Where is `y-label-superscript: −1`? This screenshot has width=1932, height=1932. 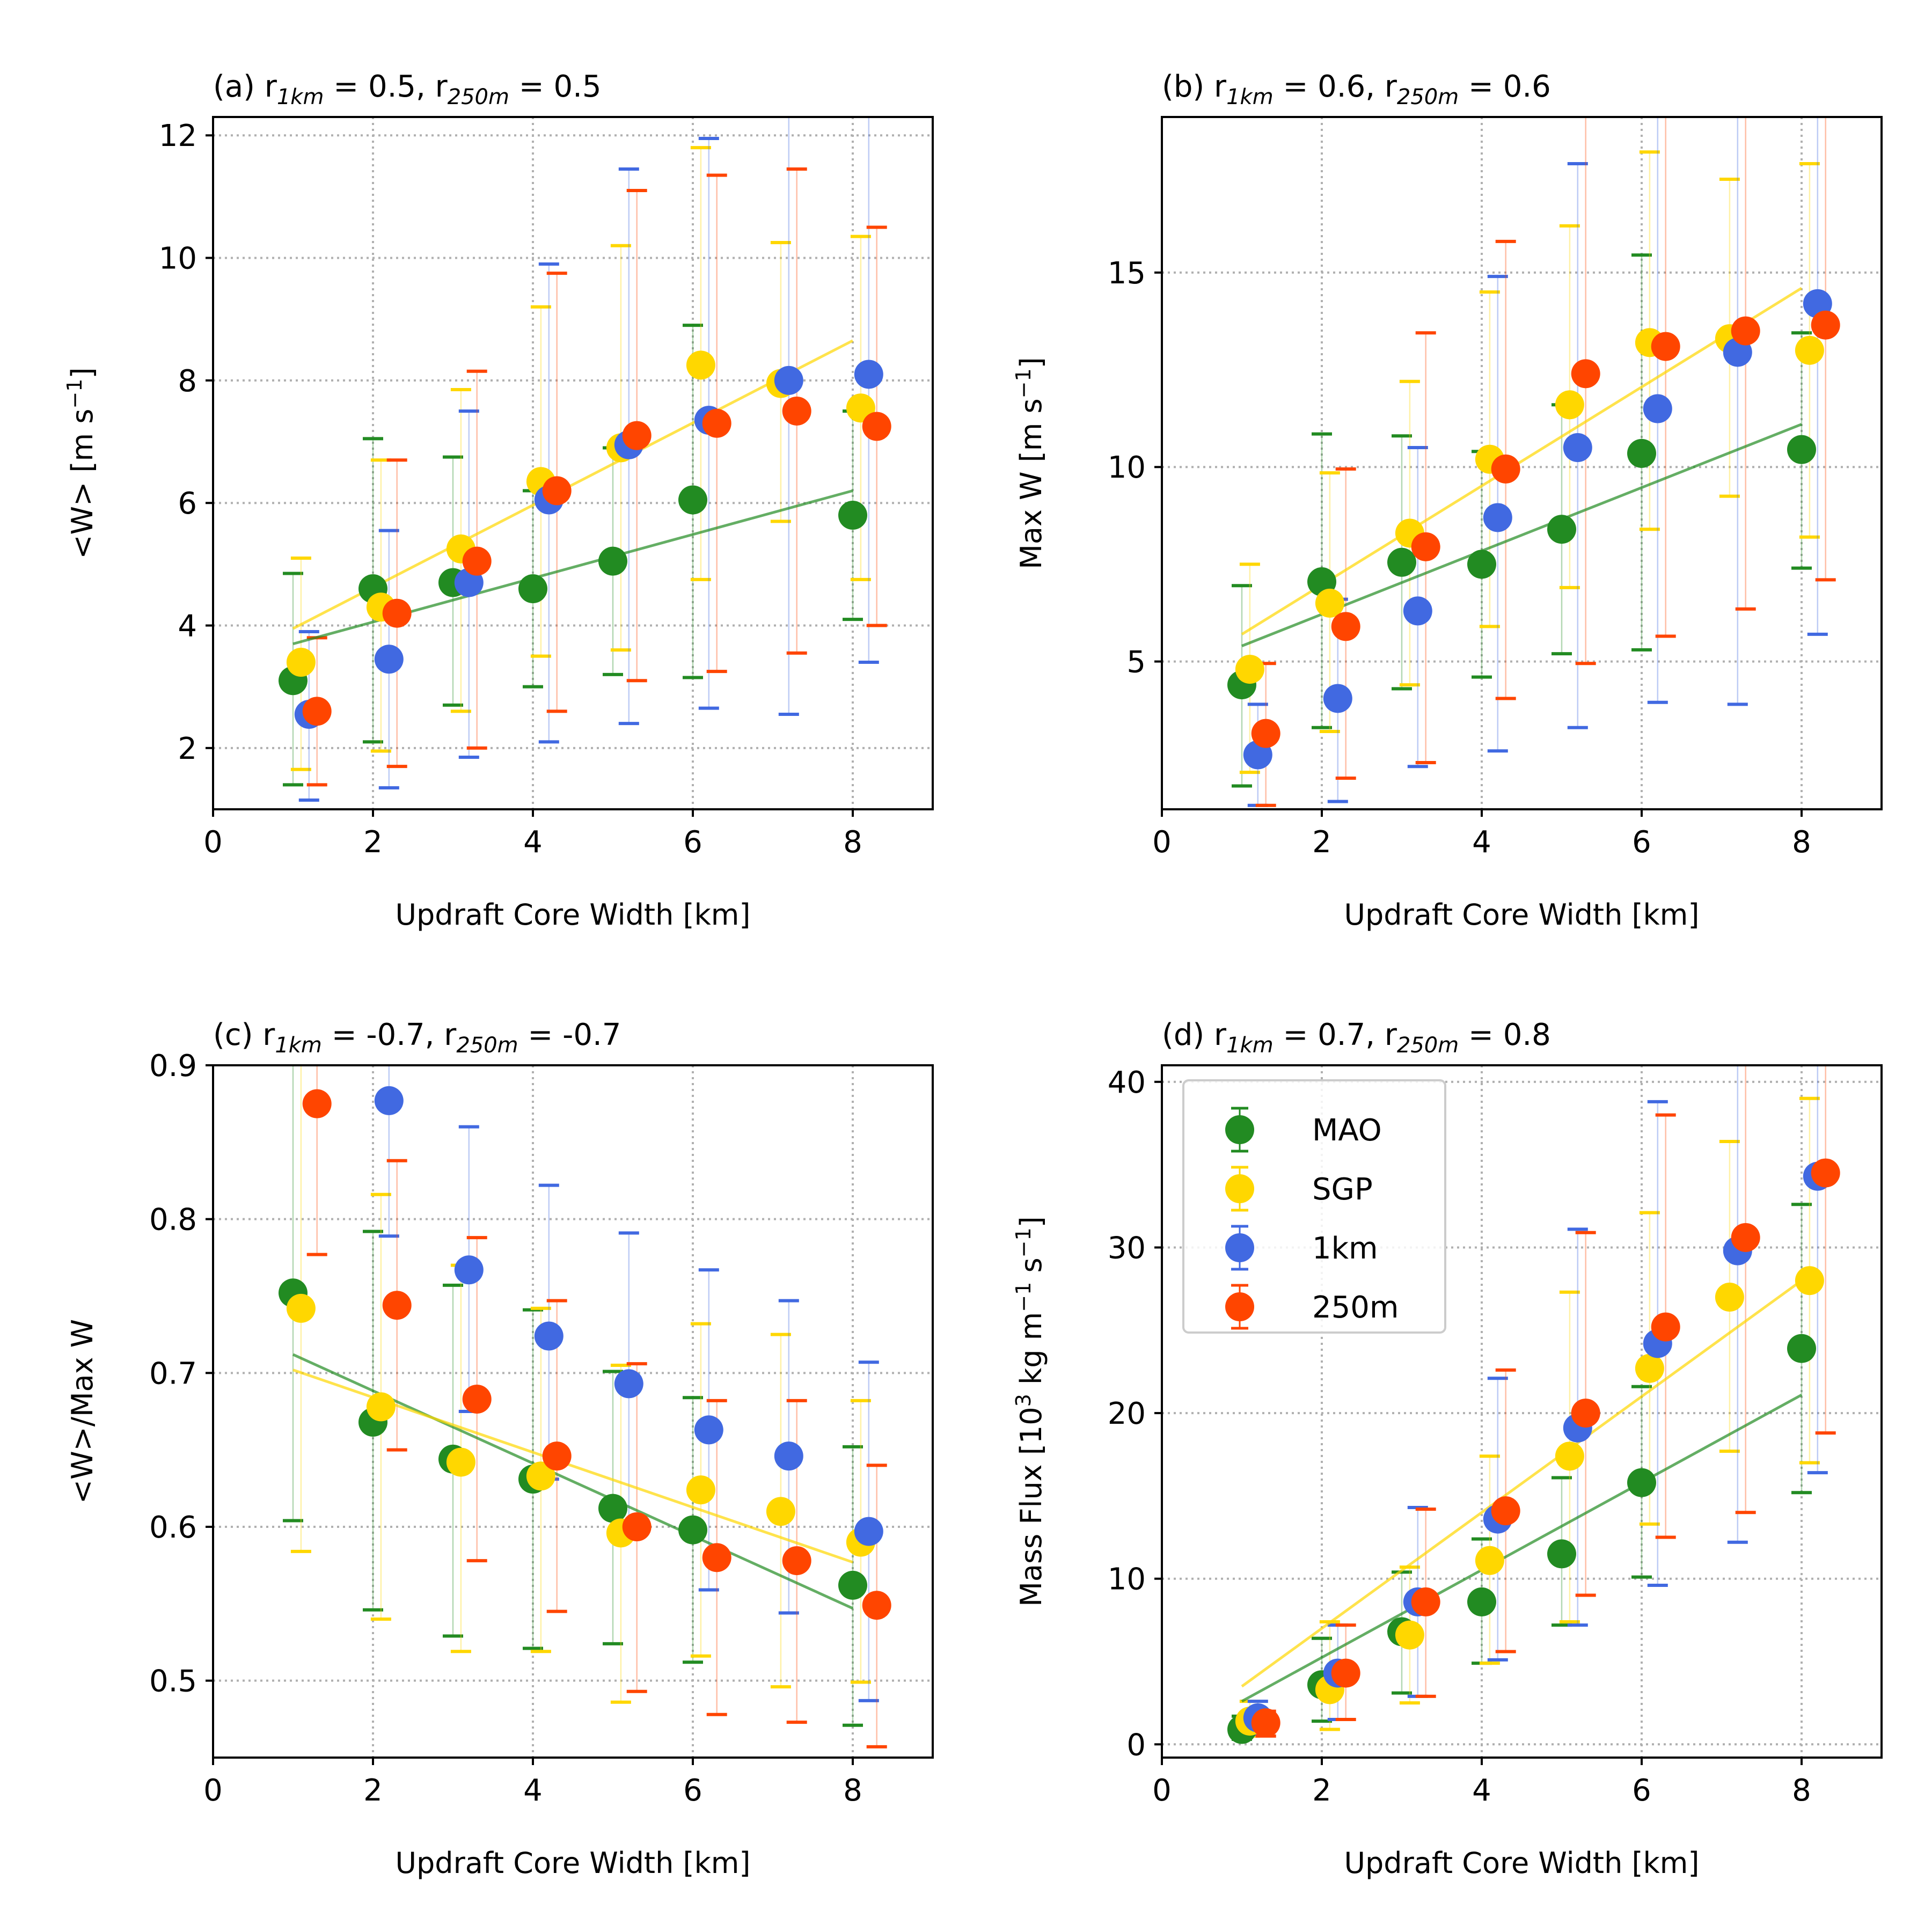
y-label-superscript: −1 is located at coordinates (1023, 1242).